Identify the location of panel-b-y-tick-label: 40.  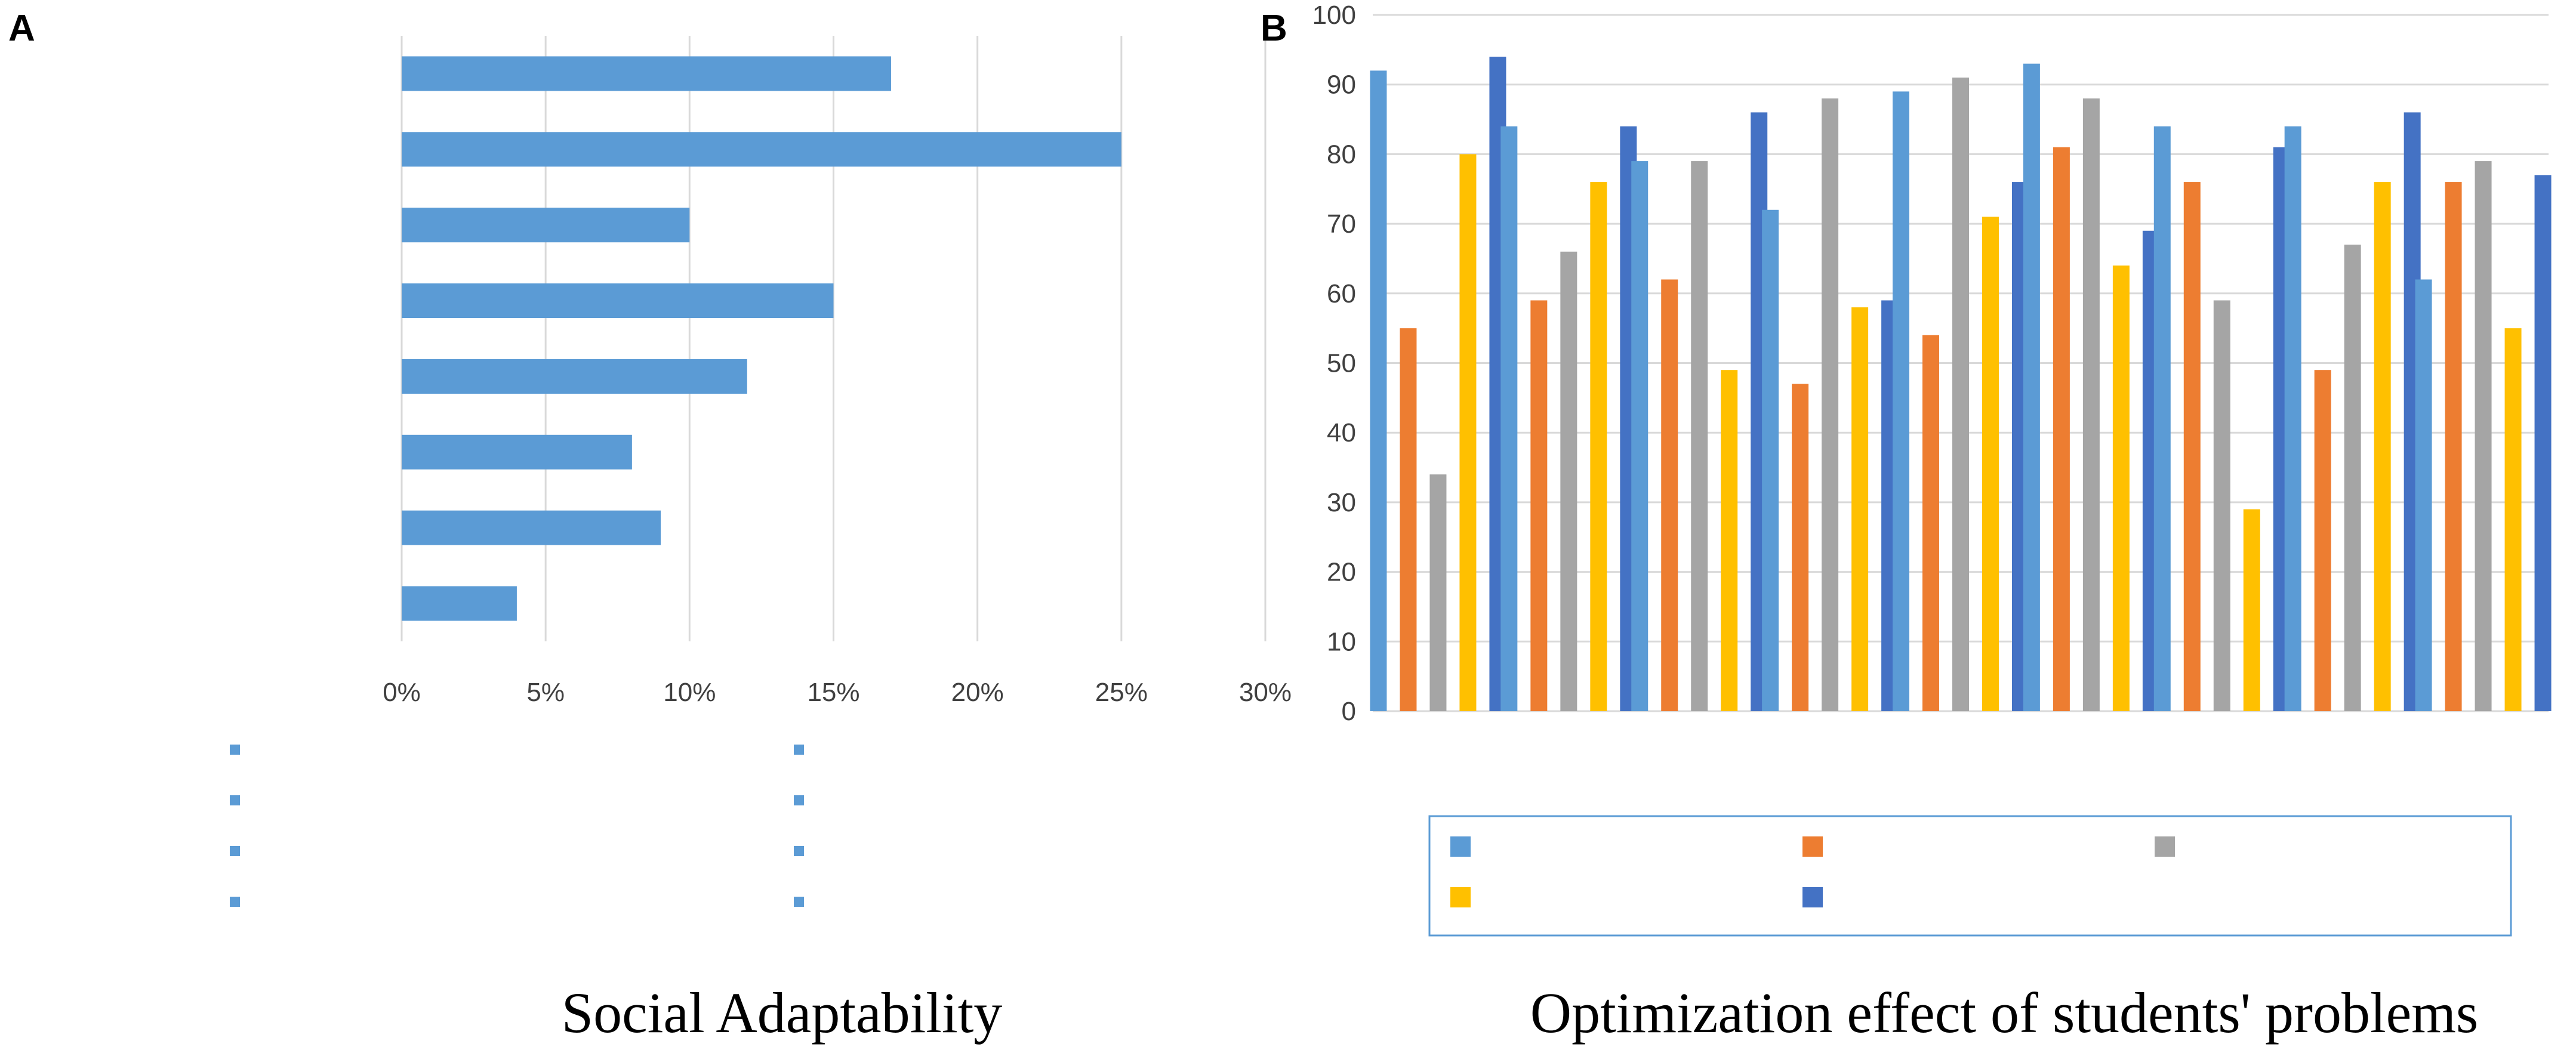
(1341, 432).